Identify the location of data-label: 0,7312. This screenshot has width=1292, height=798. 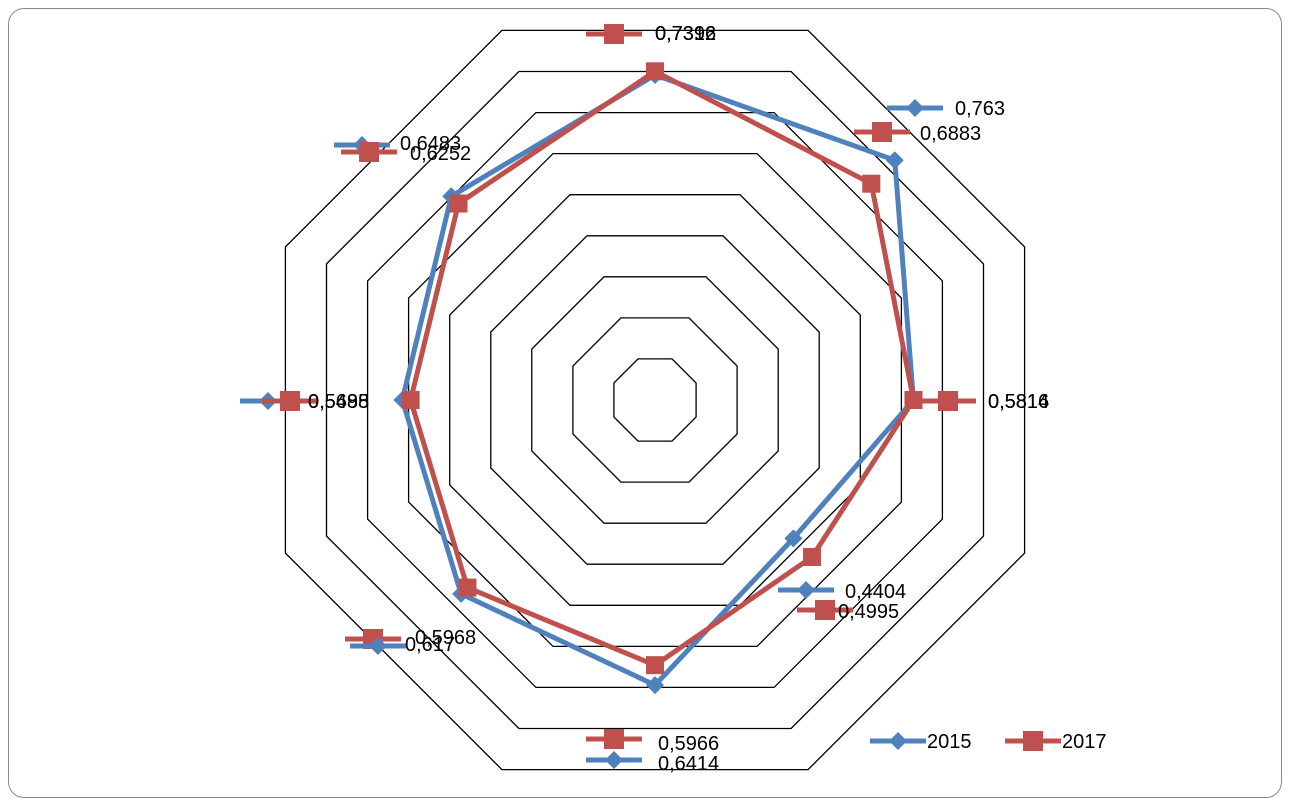
(685, 34).